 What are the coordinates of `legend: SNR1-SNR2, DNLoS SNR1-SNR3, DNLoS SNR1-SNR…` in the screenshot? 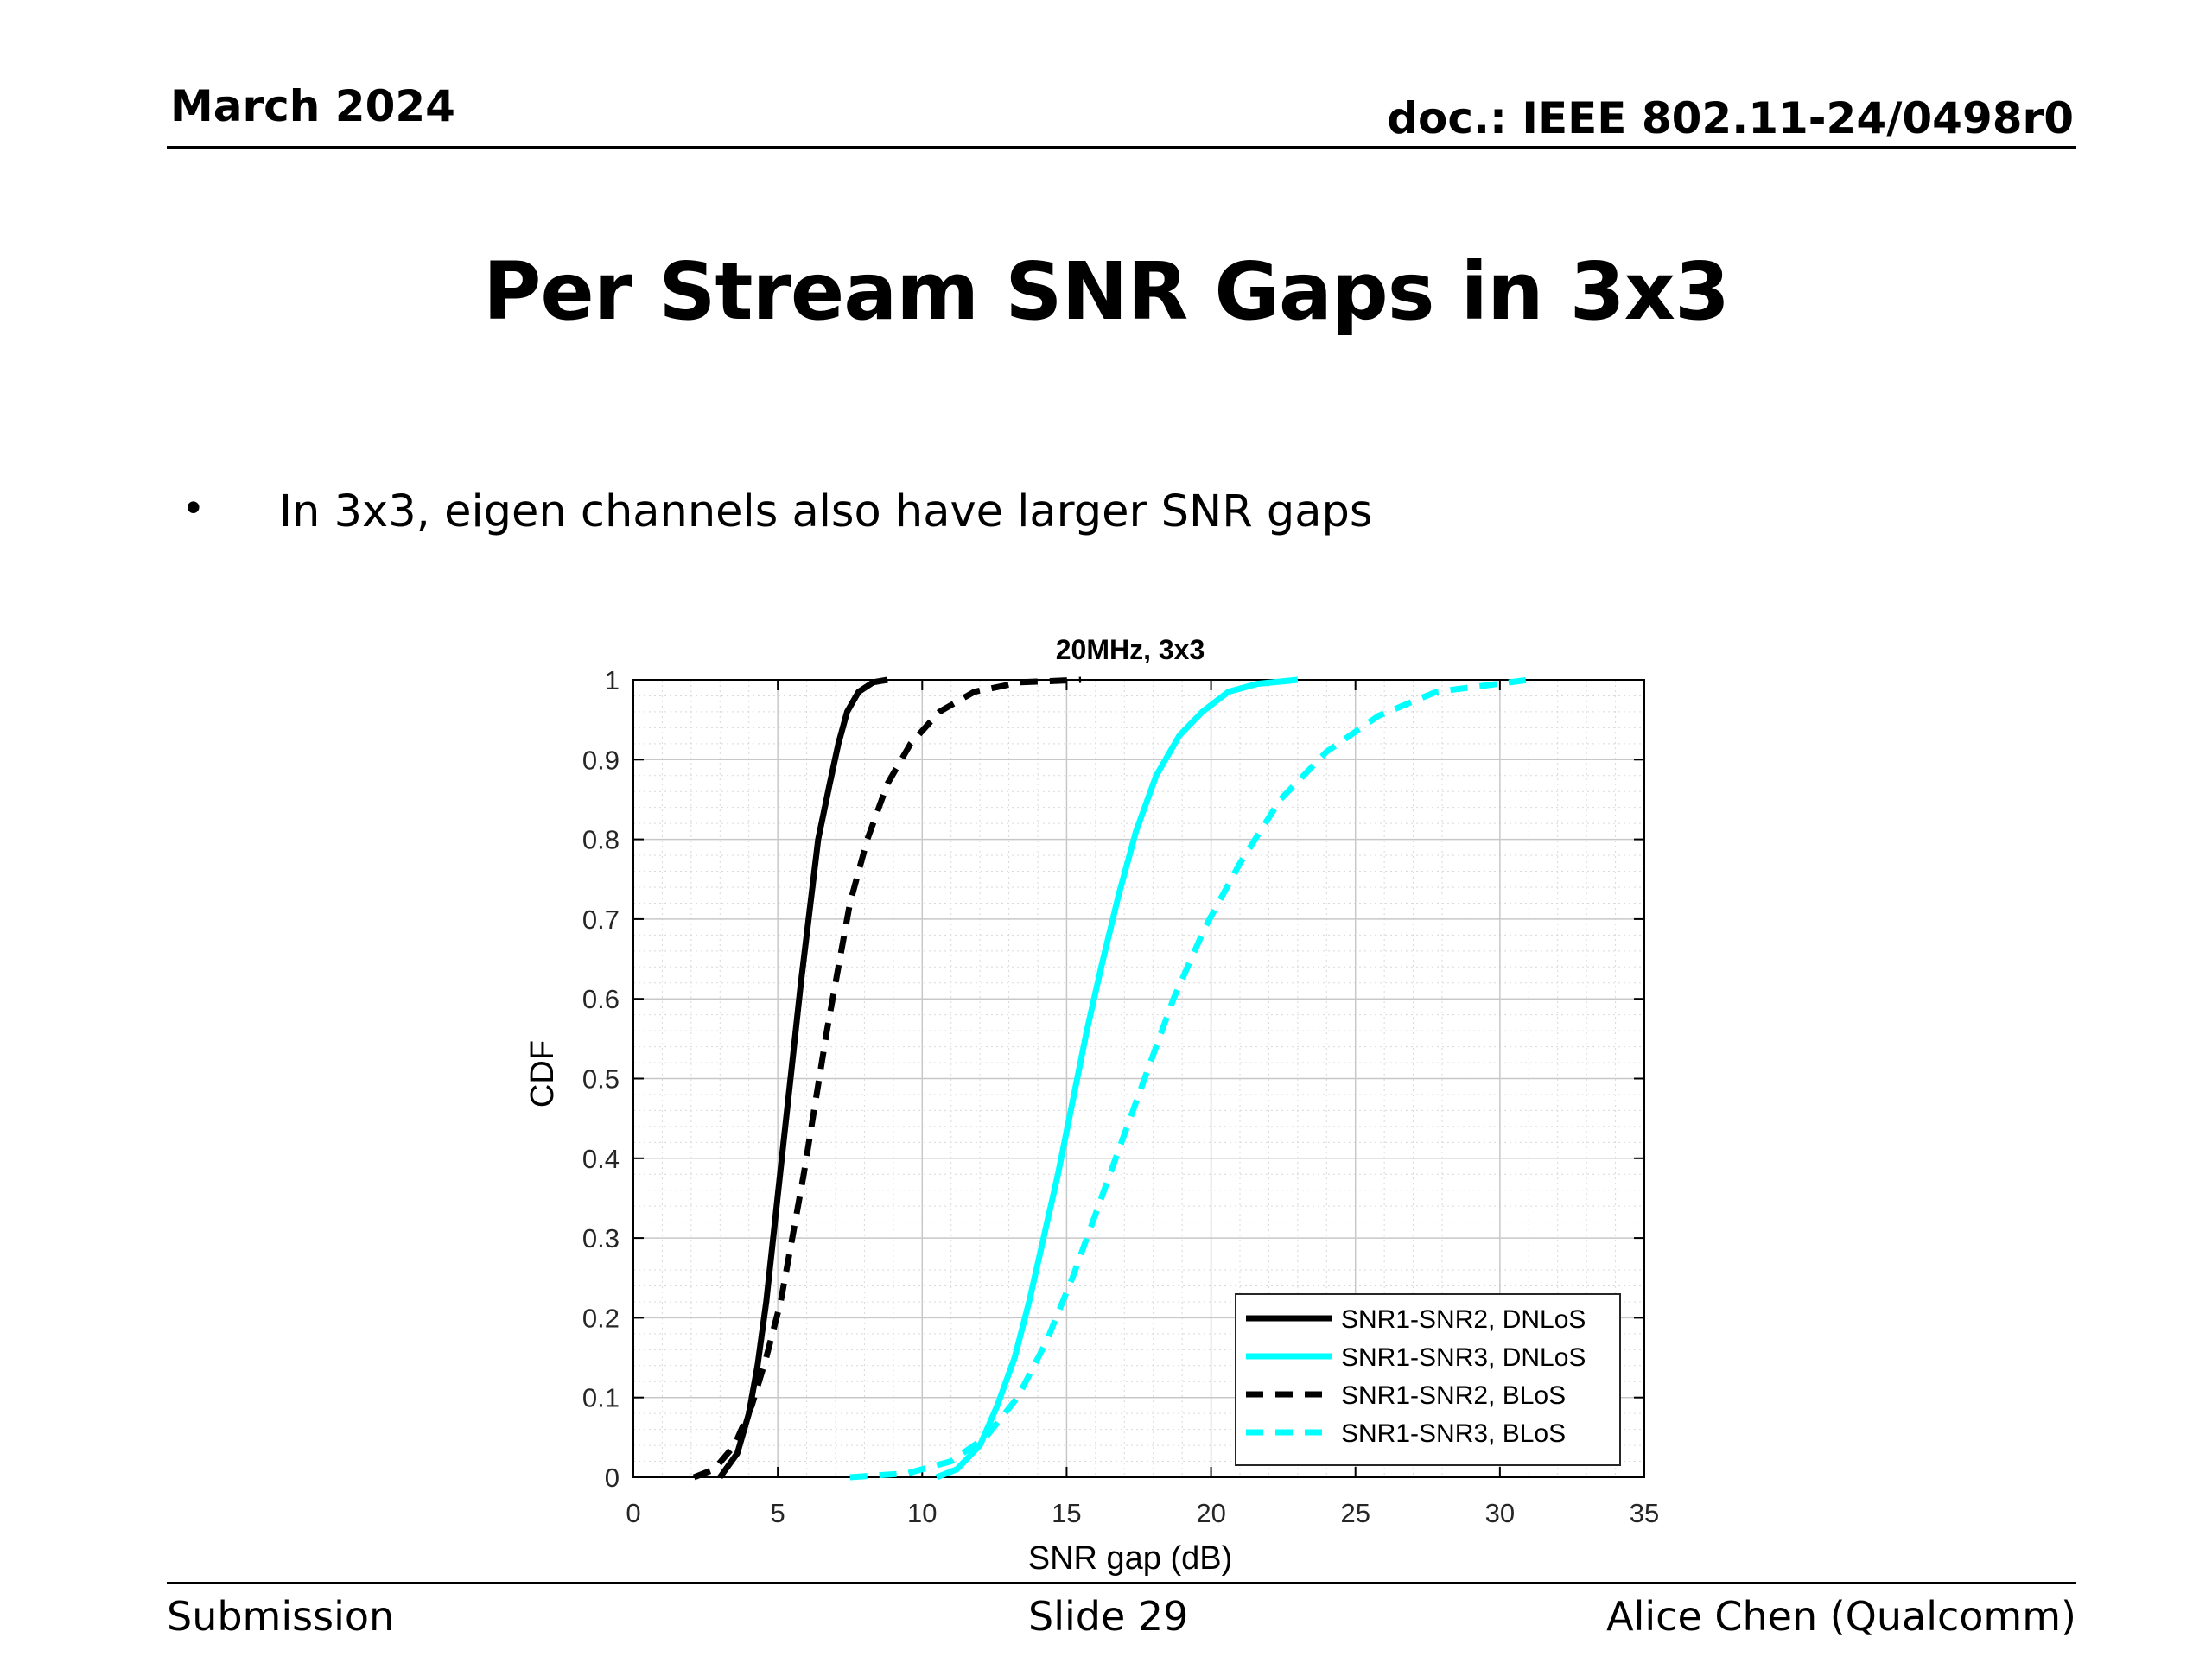 It's located at (1428, 1380).